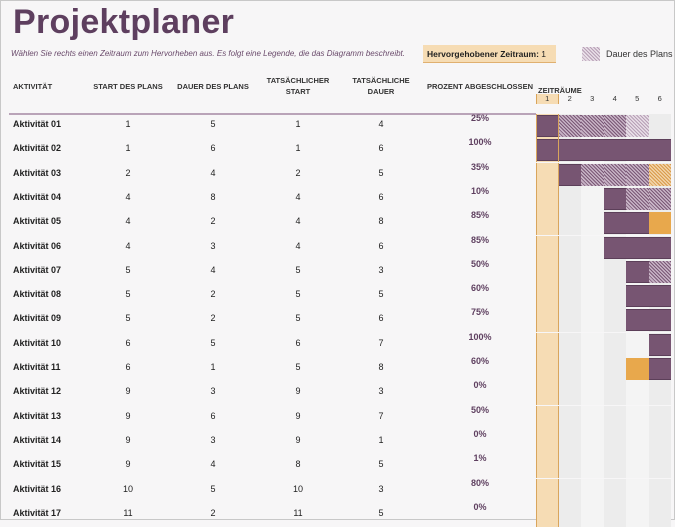 The height and width of the screenshot is (527, 675). Describe the element at coordinates (268, 417) in the screenshot. I see `table-row: Aktivität 13 9 6 9 7 50%` at that location.